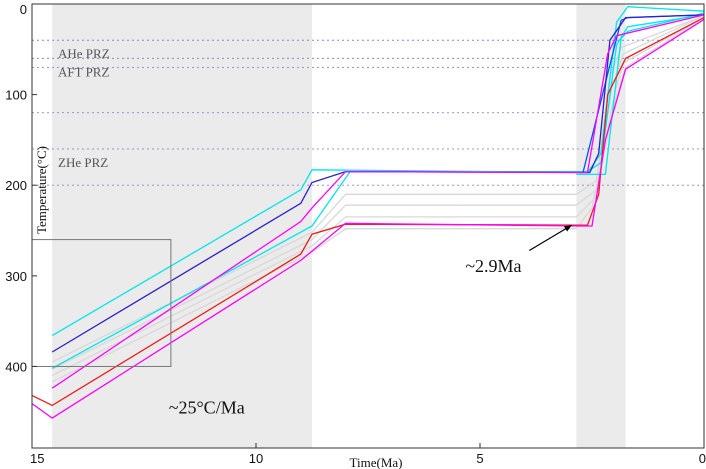 This screenshot has width=706, height=469. Describe the element at coordinates (83, 162) in the screenshot. I see `prz-label-2: ZHe PRZ` at that location.